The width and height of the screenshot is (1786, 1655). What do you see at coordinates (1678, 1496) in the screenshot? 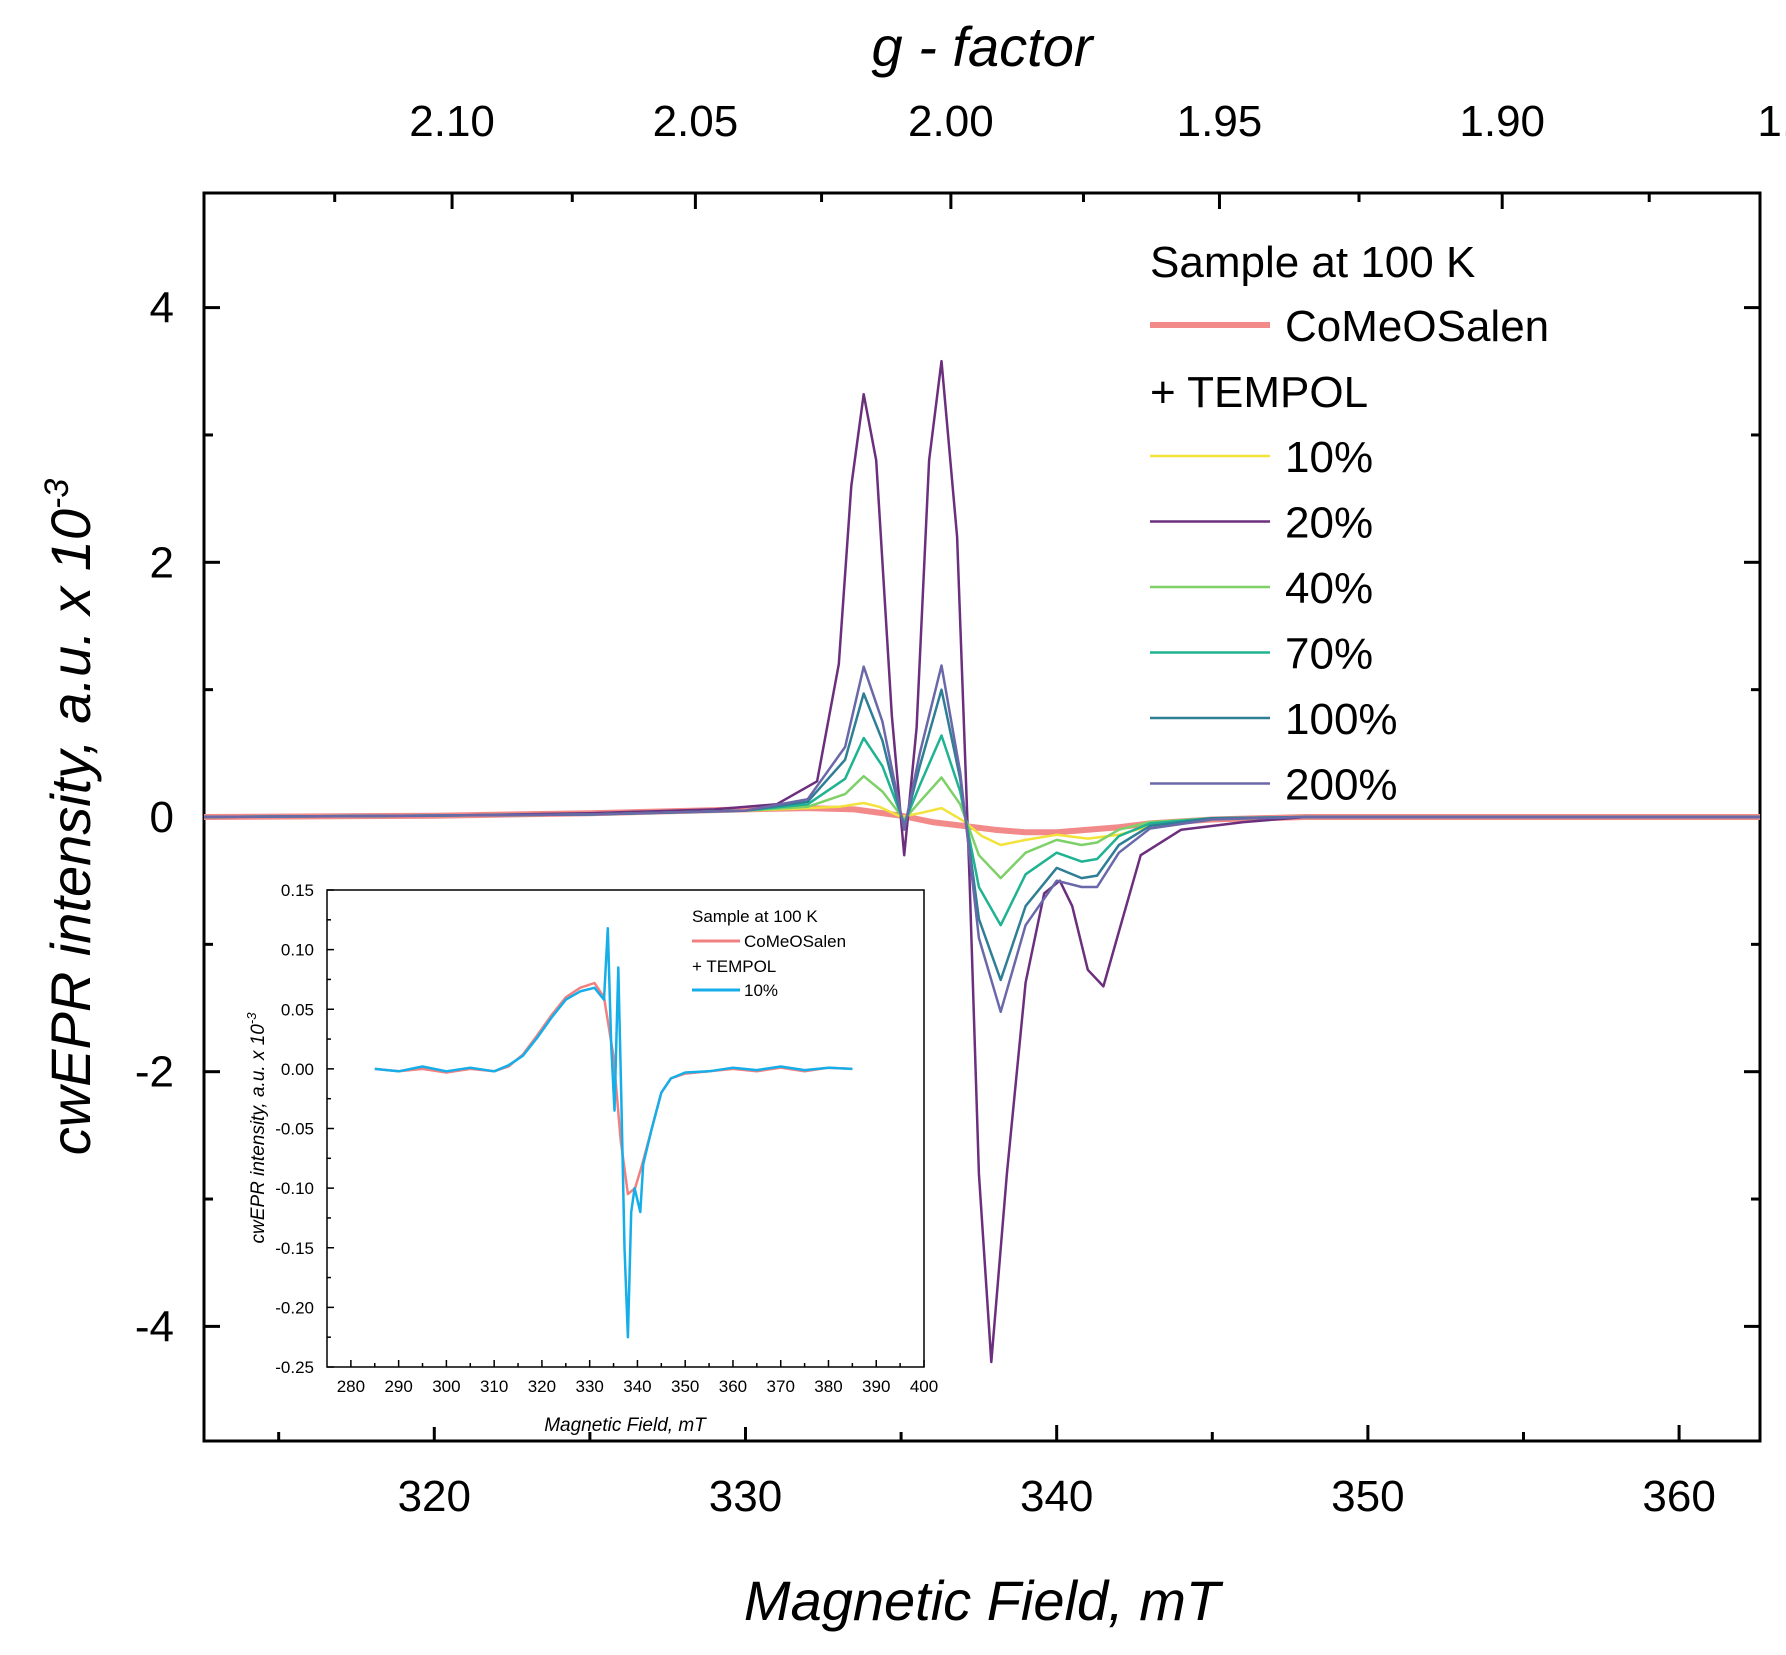
I see `x-tick-label: 360` at bounding box center [1678, 1496].